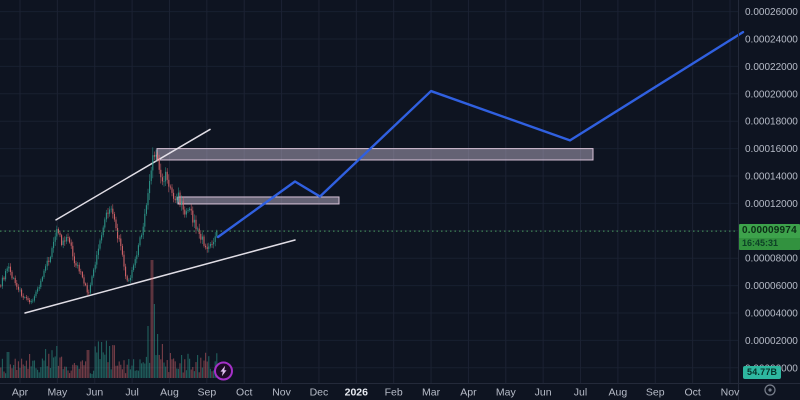 The width and height of the screenshot is (800, 400). What do you see at coordinates (771, 67) in the screenshot?
I see `price-tick-label: 0.00022000` at bounding box center [771, 67].